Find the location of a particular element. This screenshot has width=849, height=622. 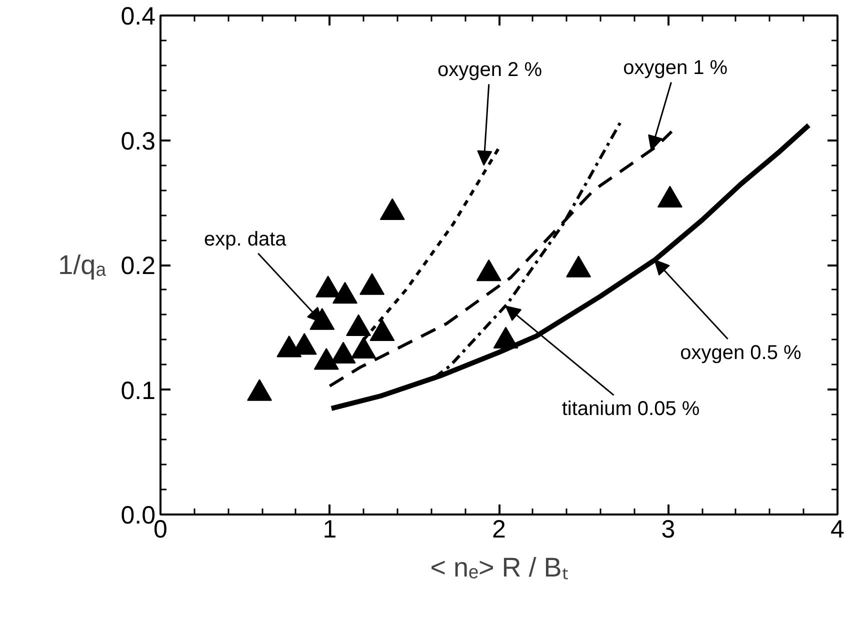

x-tick-label: 2 is located at coordinates (499, 530).